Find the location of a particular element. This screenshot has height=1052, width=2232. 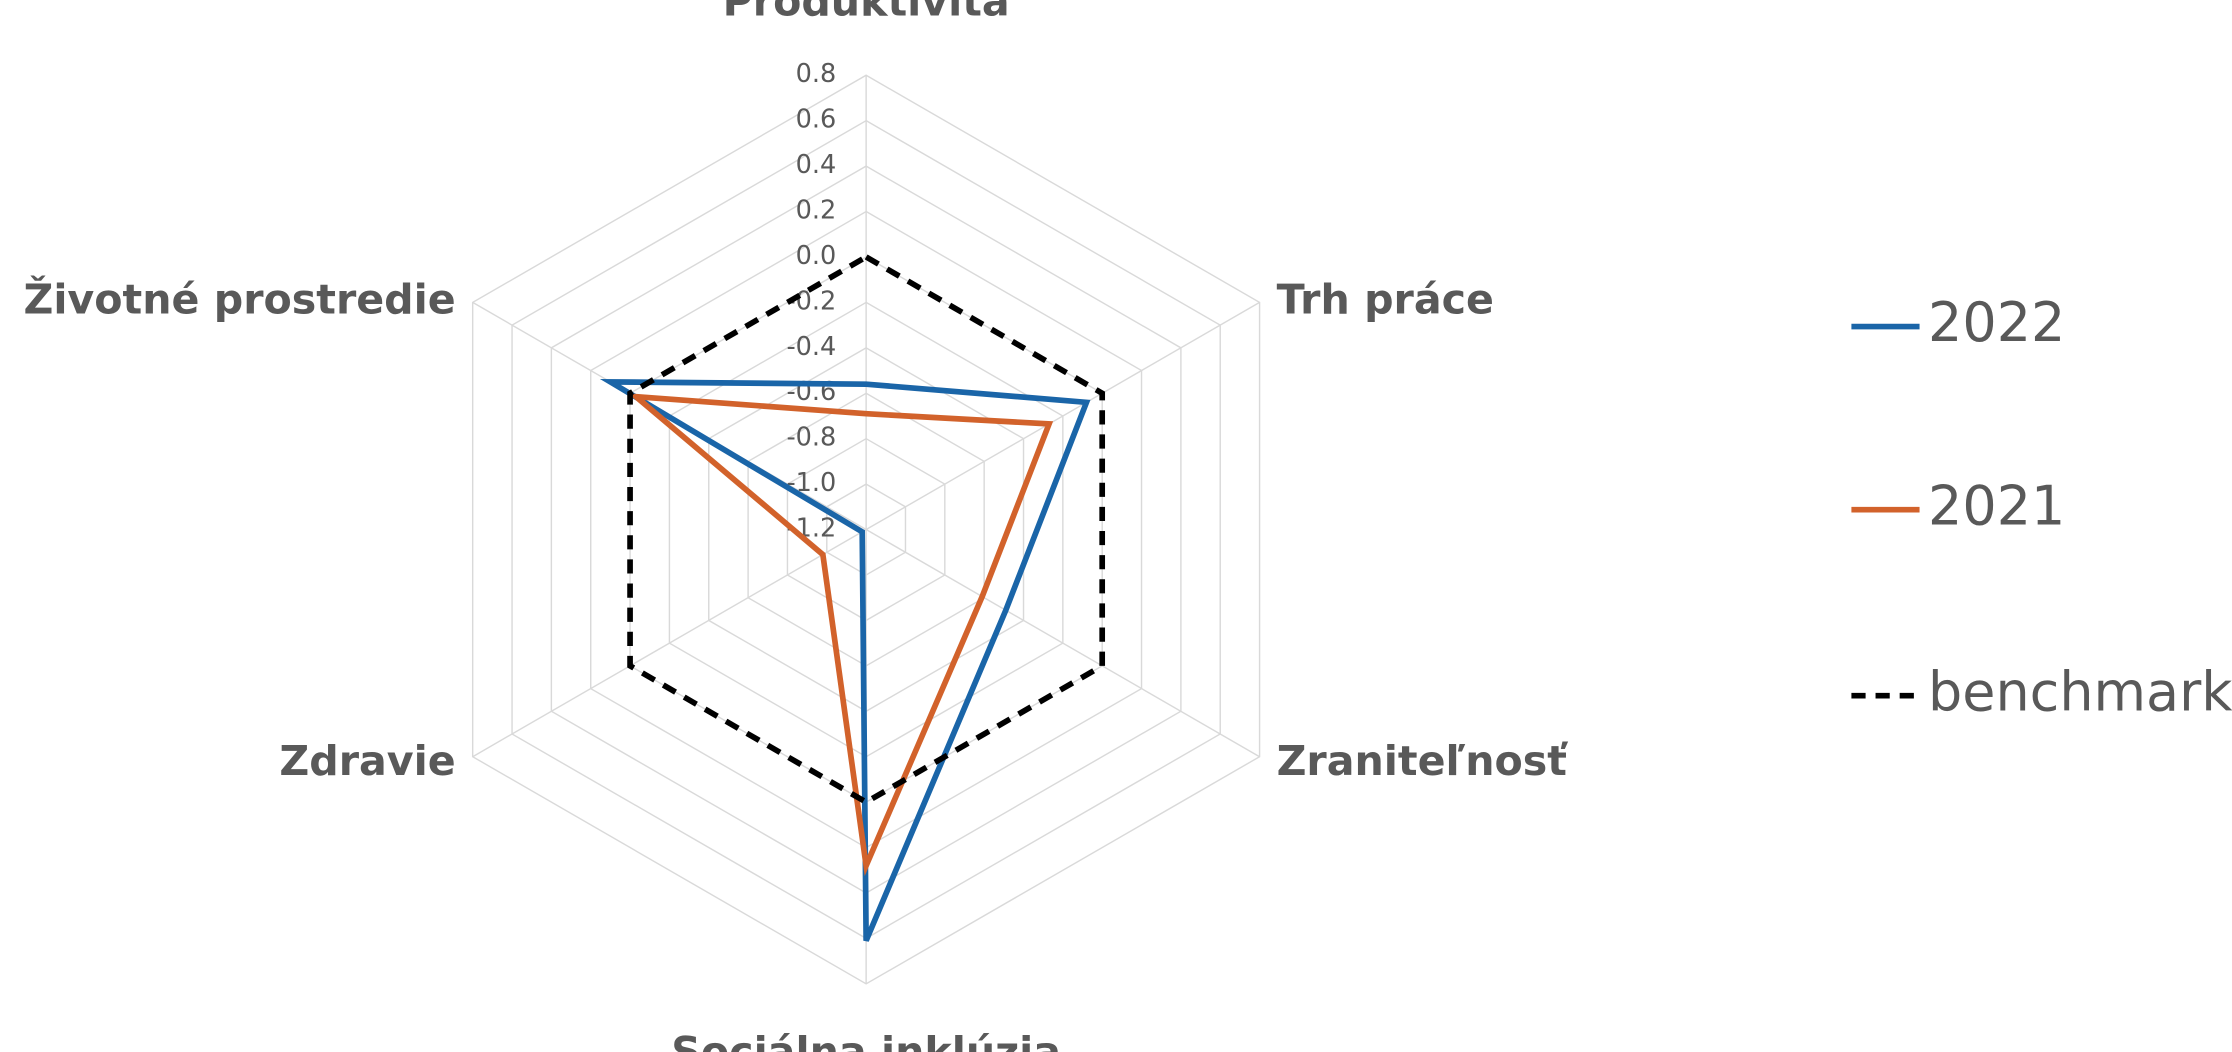

legend-label: 2022 is located at coordinates (1996, 322).